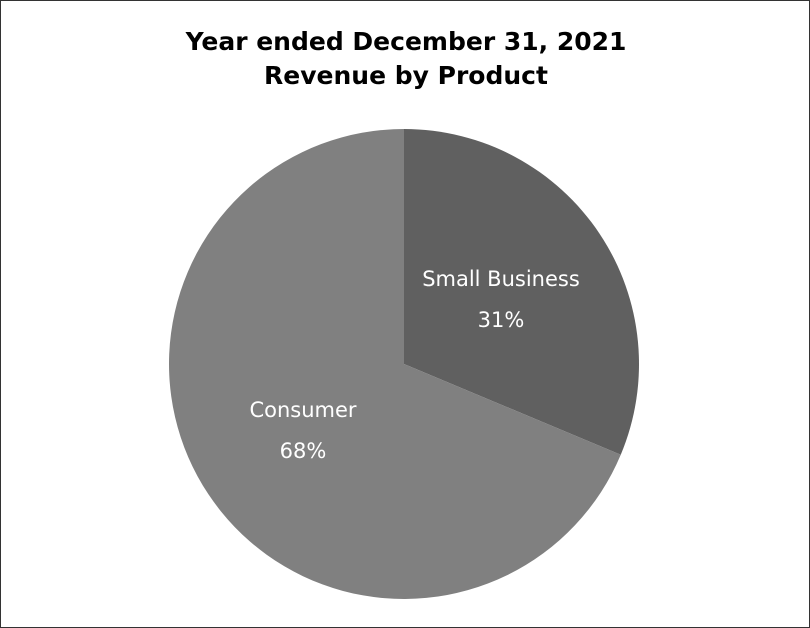 The width and height of the screenshot is (810, 628). I want to click on slice-label: Consumer 68%, so click(303, 431).